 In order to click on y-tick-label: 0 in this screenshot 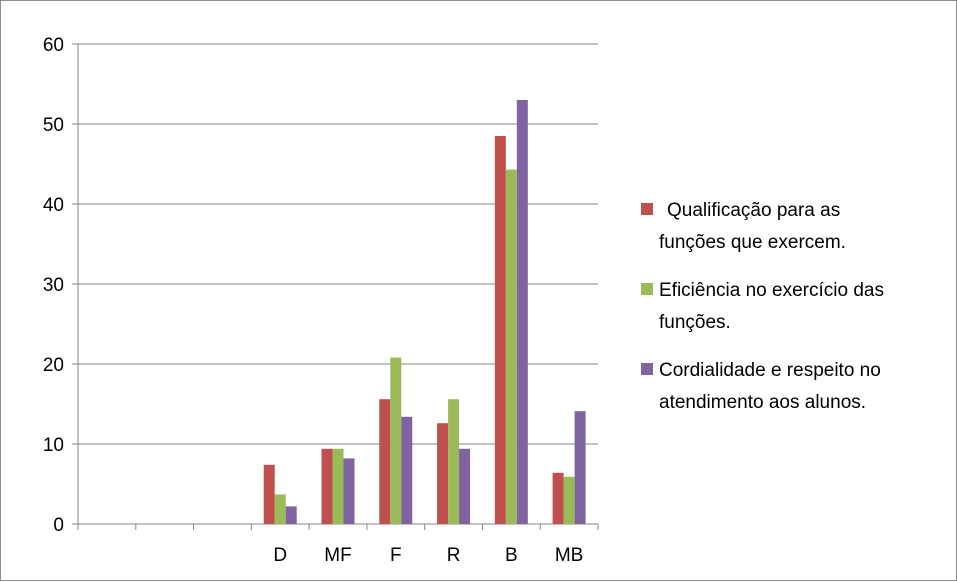, I will do `click(58, 525)`.